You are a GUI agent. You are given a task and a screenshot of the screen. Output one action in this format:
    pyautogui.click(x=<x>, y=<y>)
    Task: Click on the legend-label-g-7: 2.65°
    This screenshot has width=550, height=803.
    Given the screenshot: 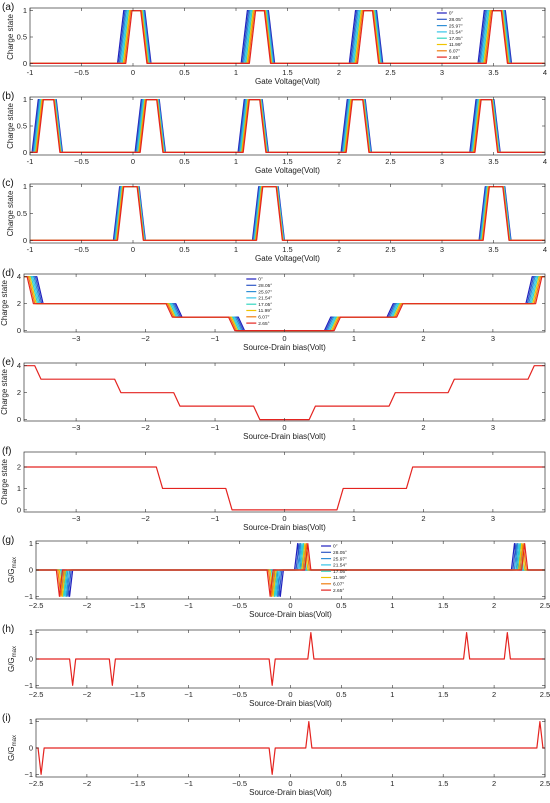 What is the action you would take?
    pyautogui.click(x=338, y=591)
    